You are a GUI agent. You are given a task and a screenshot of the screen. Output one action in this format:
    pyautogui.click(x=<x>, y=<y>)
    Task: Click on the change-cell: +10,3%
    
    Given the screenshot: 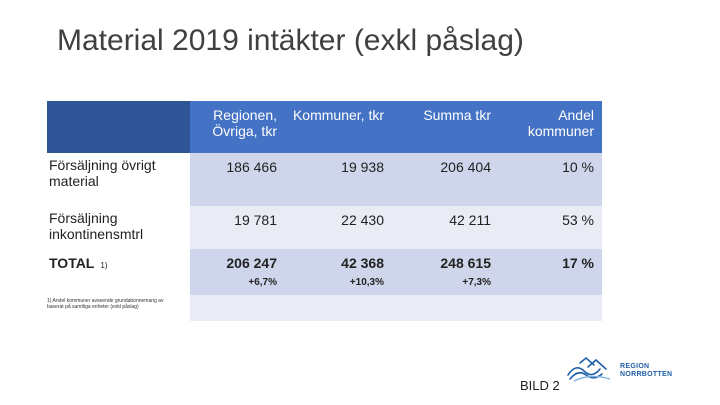 What is the action you would take?
    pyautogui.click(x=338, y=284)
    